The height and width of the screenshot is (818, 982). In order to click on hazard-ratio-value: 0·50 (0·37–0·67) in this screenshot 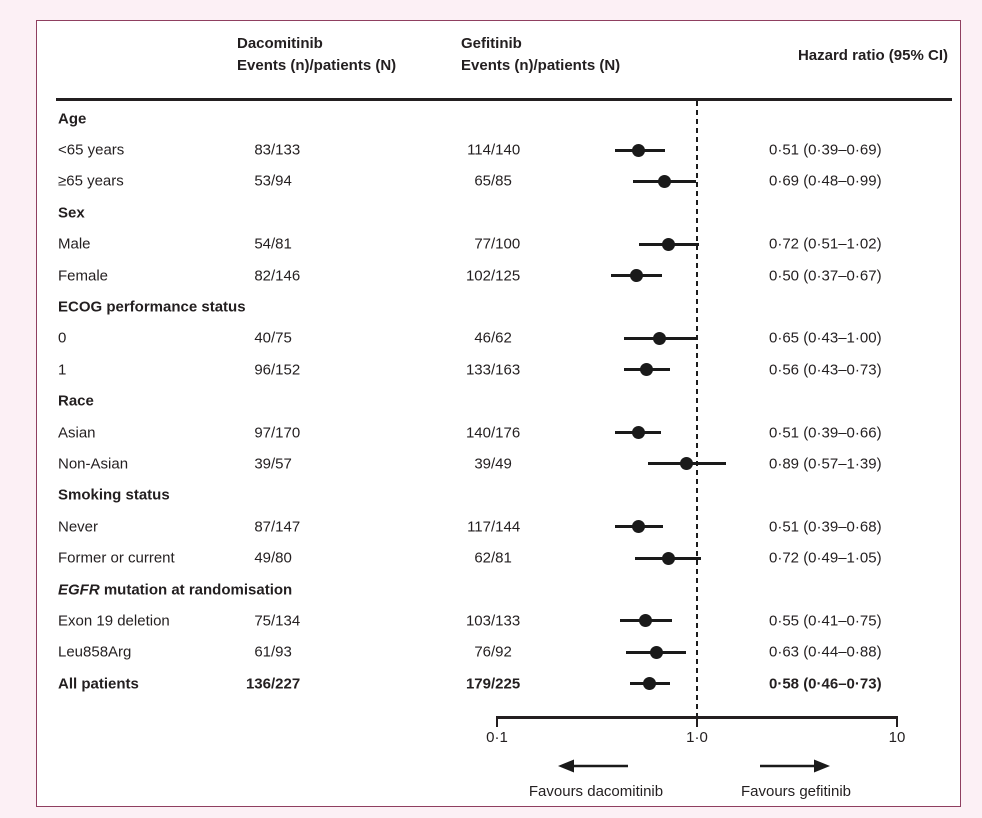, I will do `click(825, 276)`.